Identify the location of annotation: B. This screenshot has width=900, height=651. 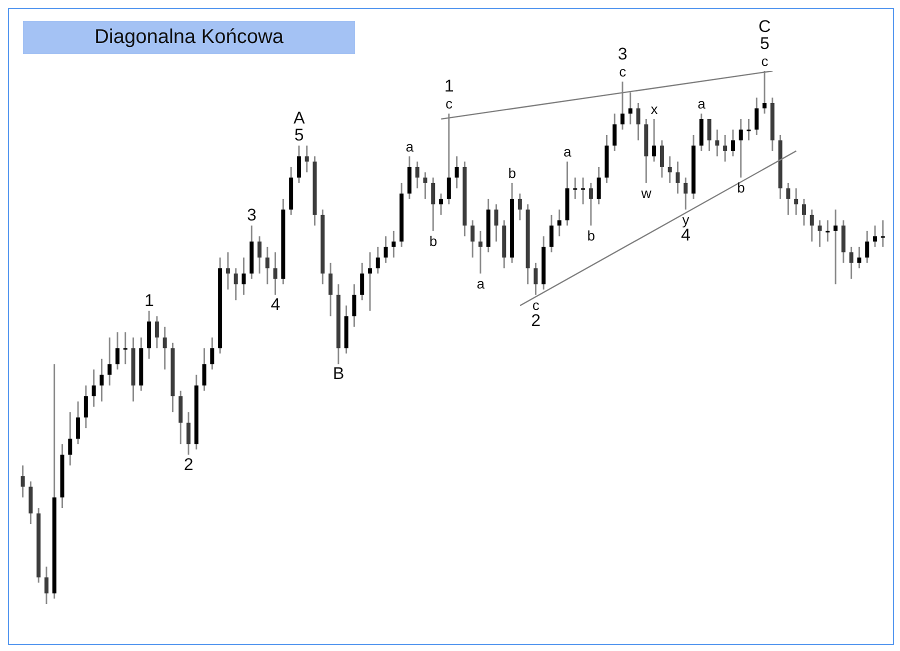
(338, 374).